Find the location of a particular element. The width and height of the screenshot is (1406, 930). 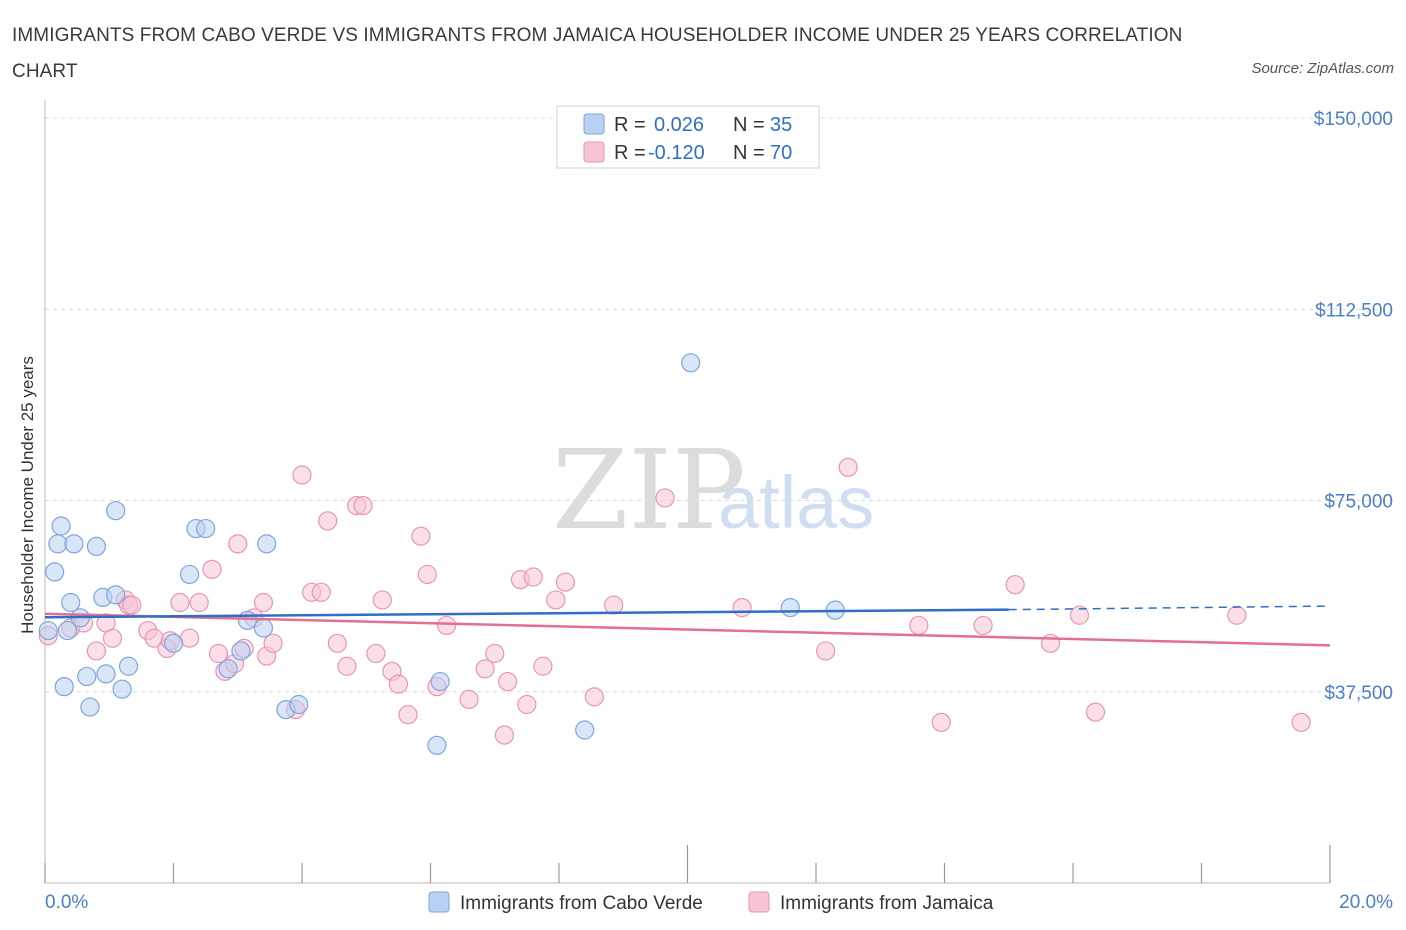

legend-n-label-2: N = is located at coordinates (749, 153).